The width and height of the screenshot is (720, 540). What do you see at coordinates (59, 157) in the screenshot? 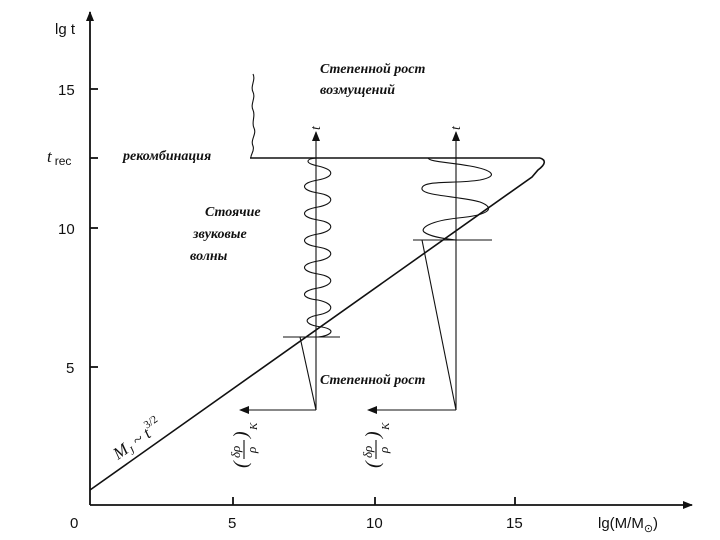
I see `y-tick-label-trec: t rec` at bounding box center [59, 157].